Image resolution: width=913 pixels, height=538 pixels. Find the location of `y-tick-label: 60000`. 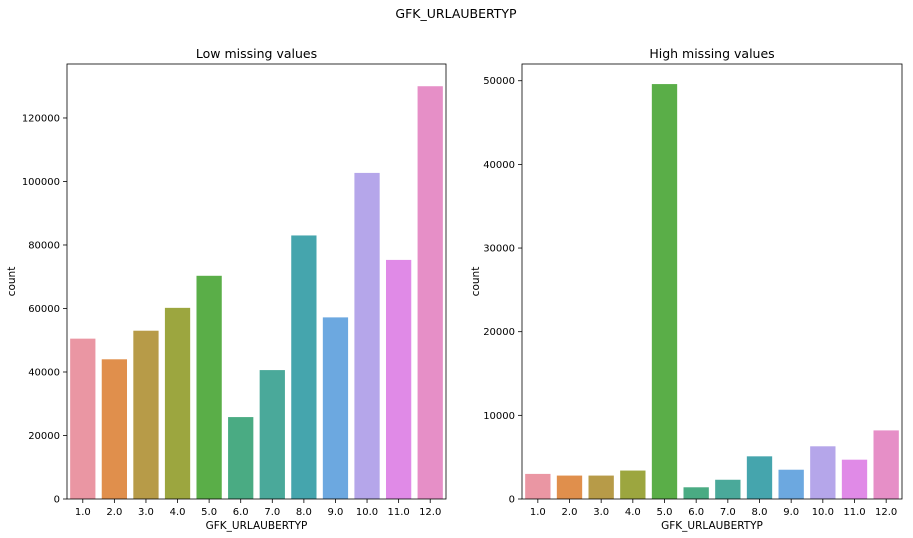

y-tick-label: 60000 is located at coordinates (44, 309).